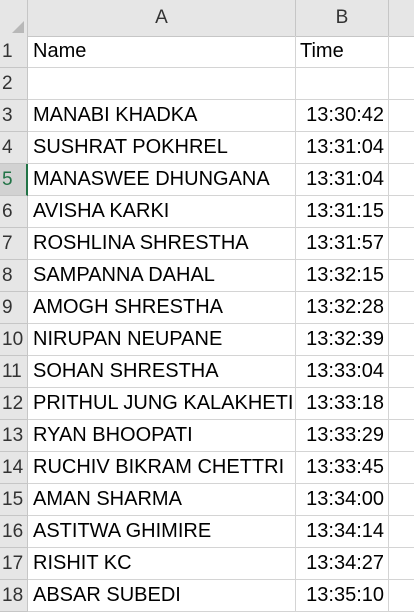  I want to click on row-header: 7, so click(14, 244).